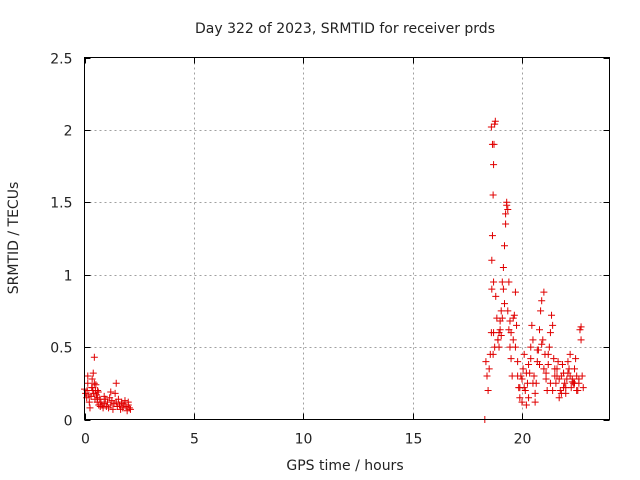 The width and height of the screenshot is (640, 480). What do you see at coordinates (61, 204) in the screenshot?
I see `y-tick-label: 1.5` at bounding box center [61, 204].